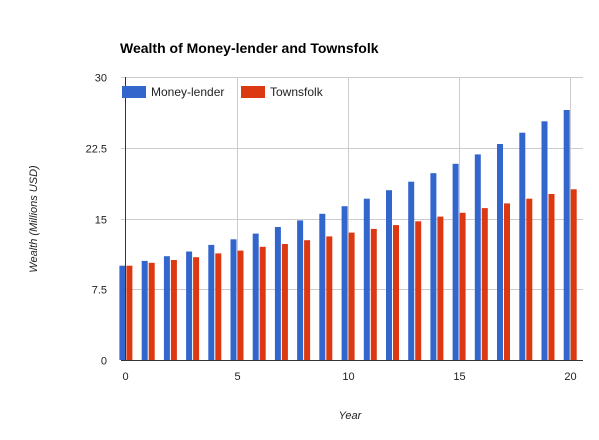 The width and height of the screenshot is (599, 440). What do you see at coordinates (297, 92) in the screenshot?
I see `legend-label: Townsfolk` at bounding box center [297, 92].